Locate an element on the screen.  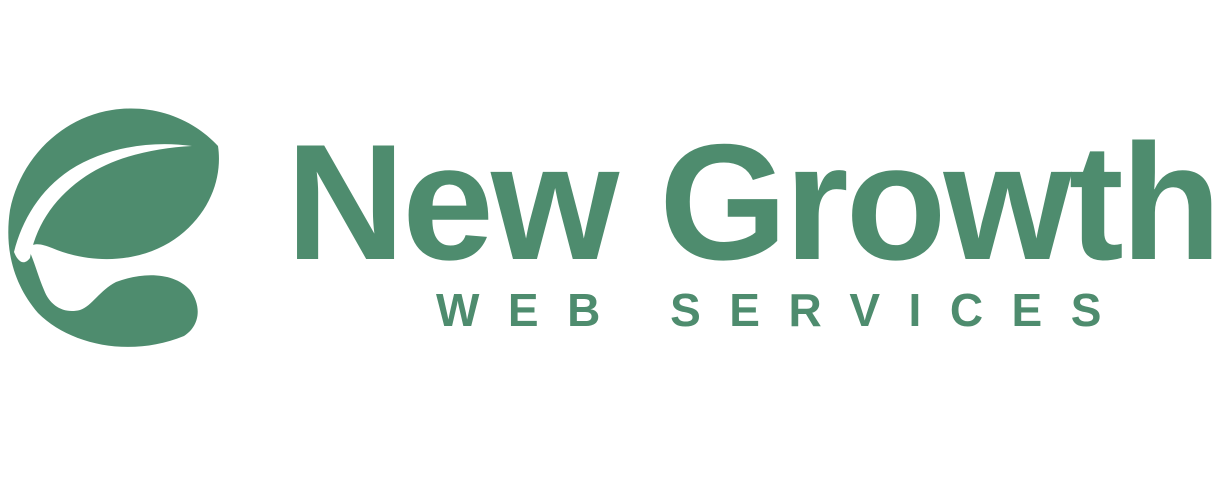
brand-tagline: WEB SERVICES is located at coordinates (783, 310).